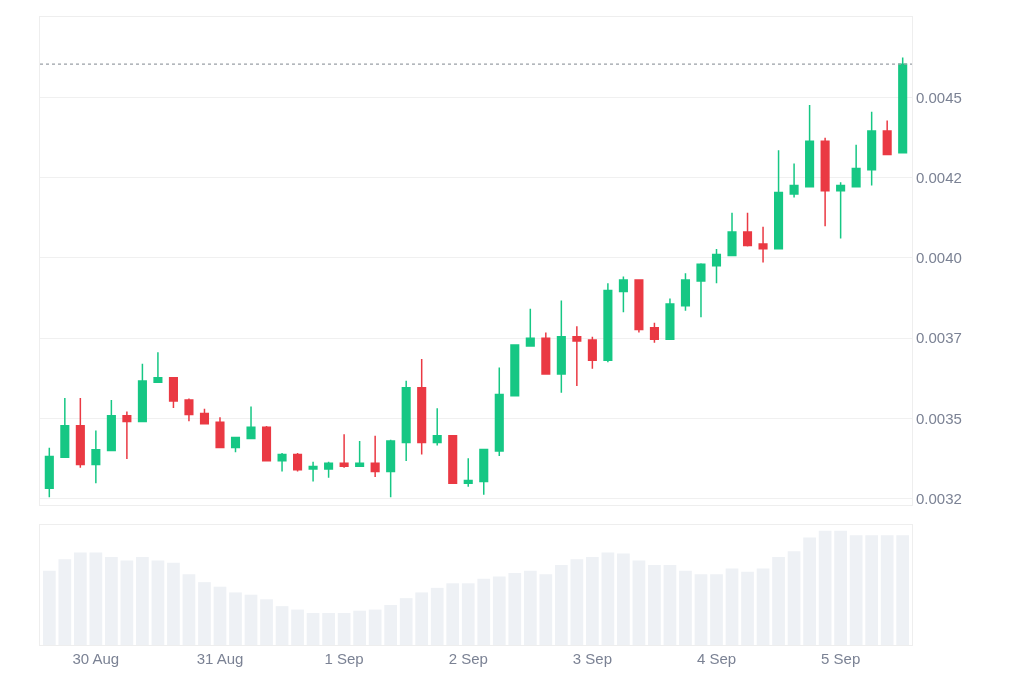 This screenshot has height=683, width=1024. Describe the element at coordinates (939, 338) in the screenshot. I see `y-tick-label: 0.0037` at that location.